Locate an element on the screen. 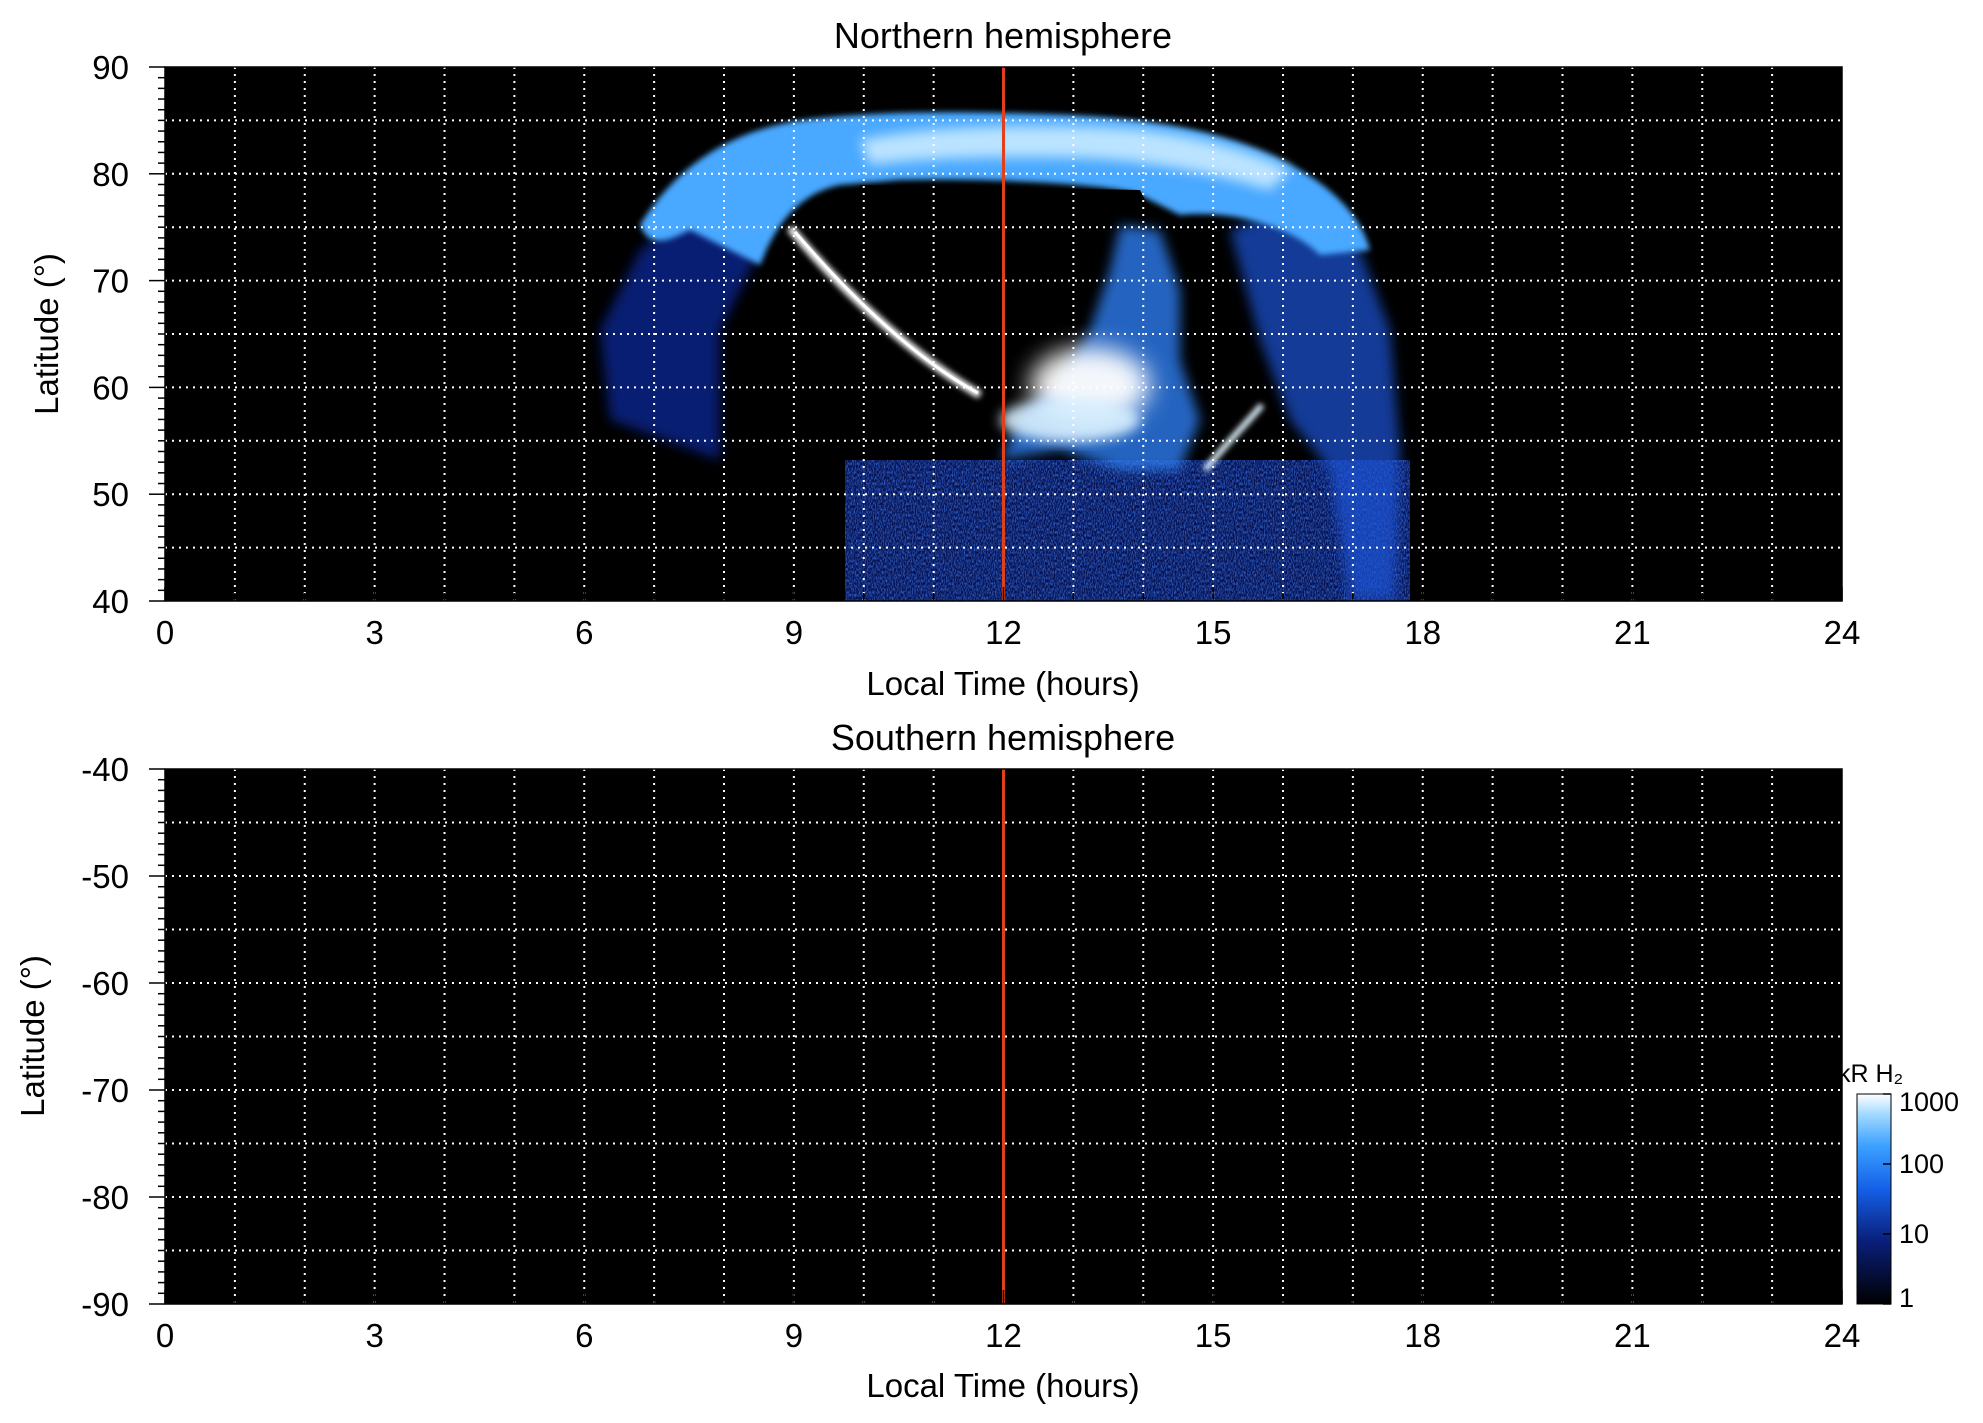 The height and width of the screenshot is (1423, 1983). southern-xlabel: Local Time (hours) is located at coordinates (1002, 1385).